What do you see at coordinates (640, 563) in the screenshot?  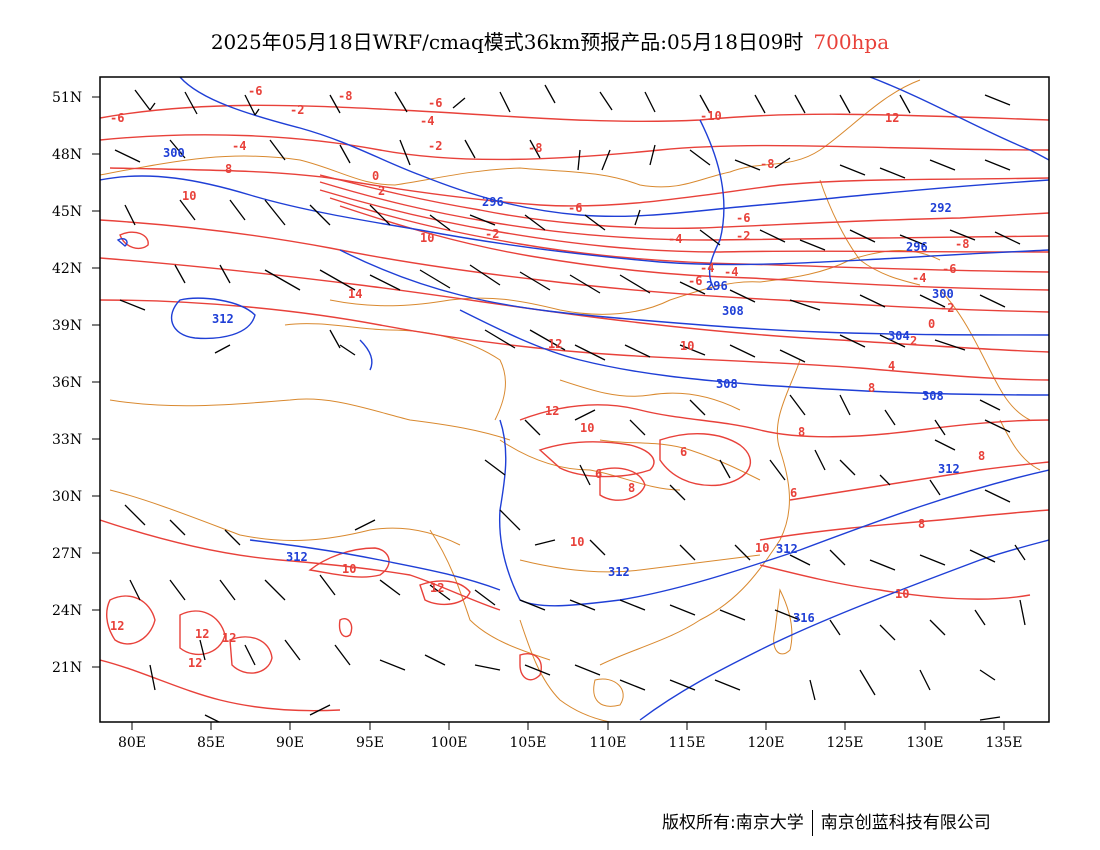 I see `border-south` at bounding box center [640, 563].